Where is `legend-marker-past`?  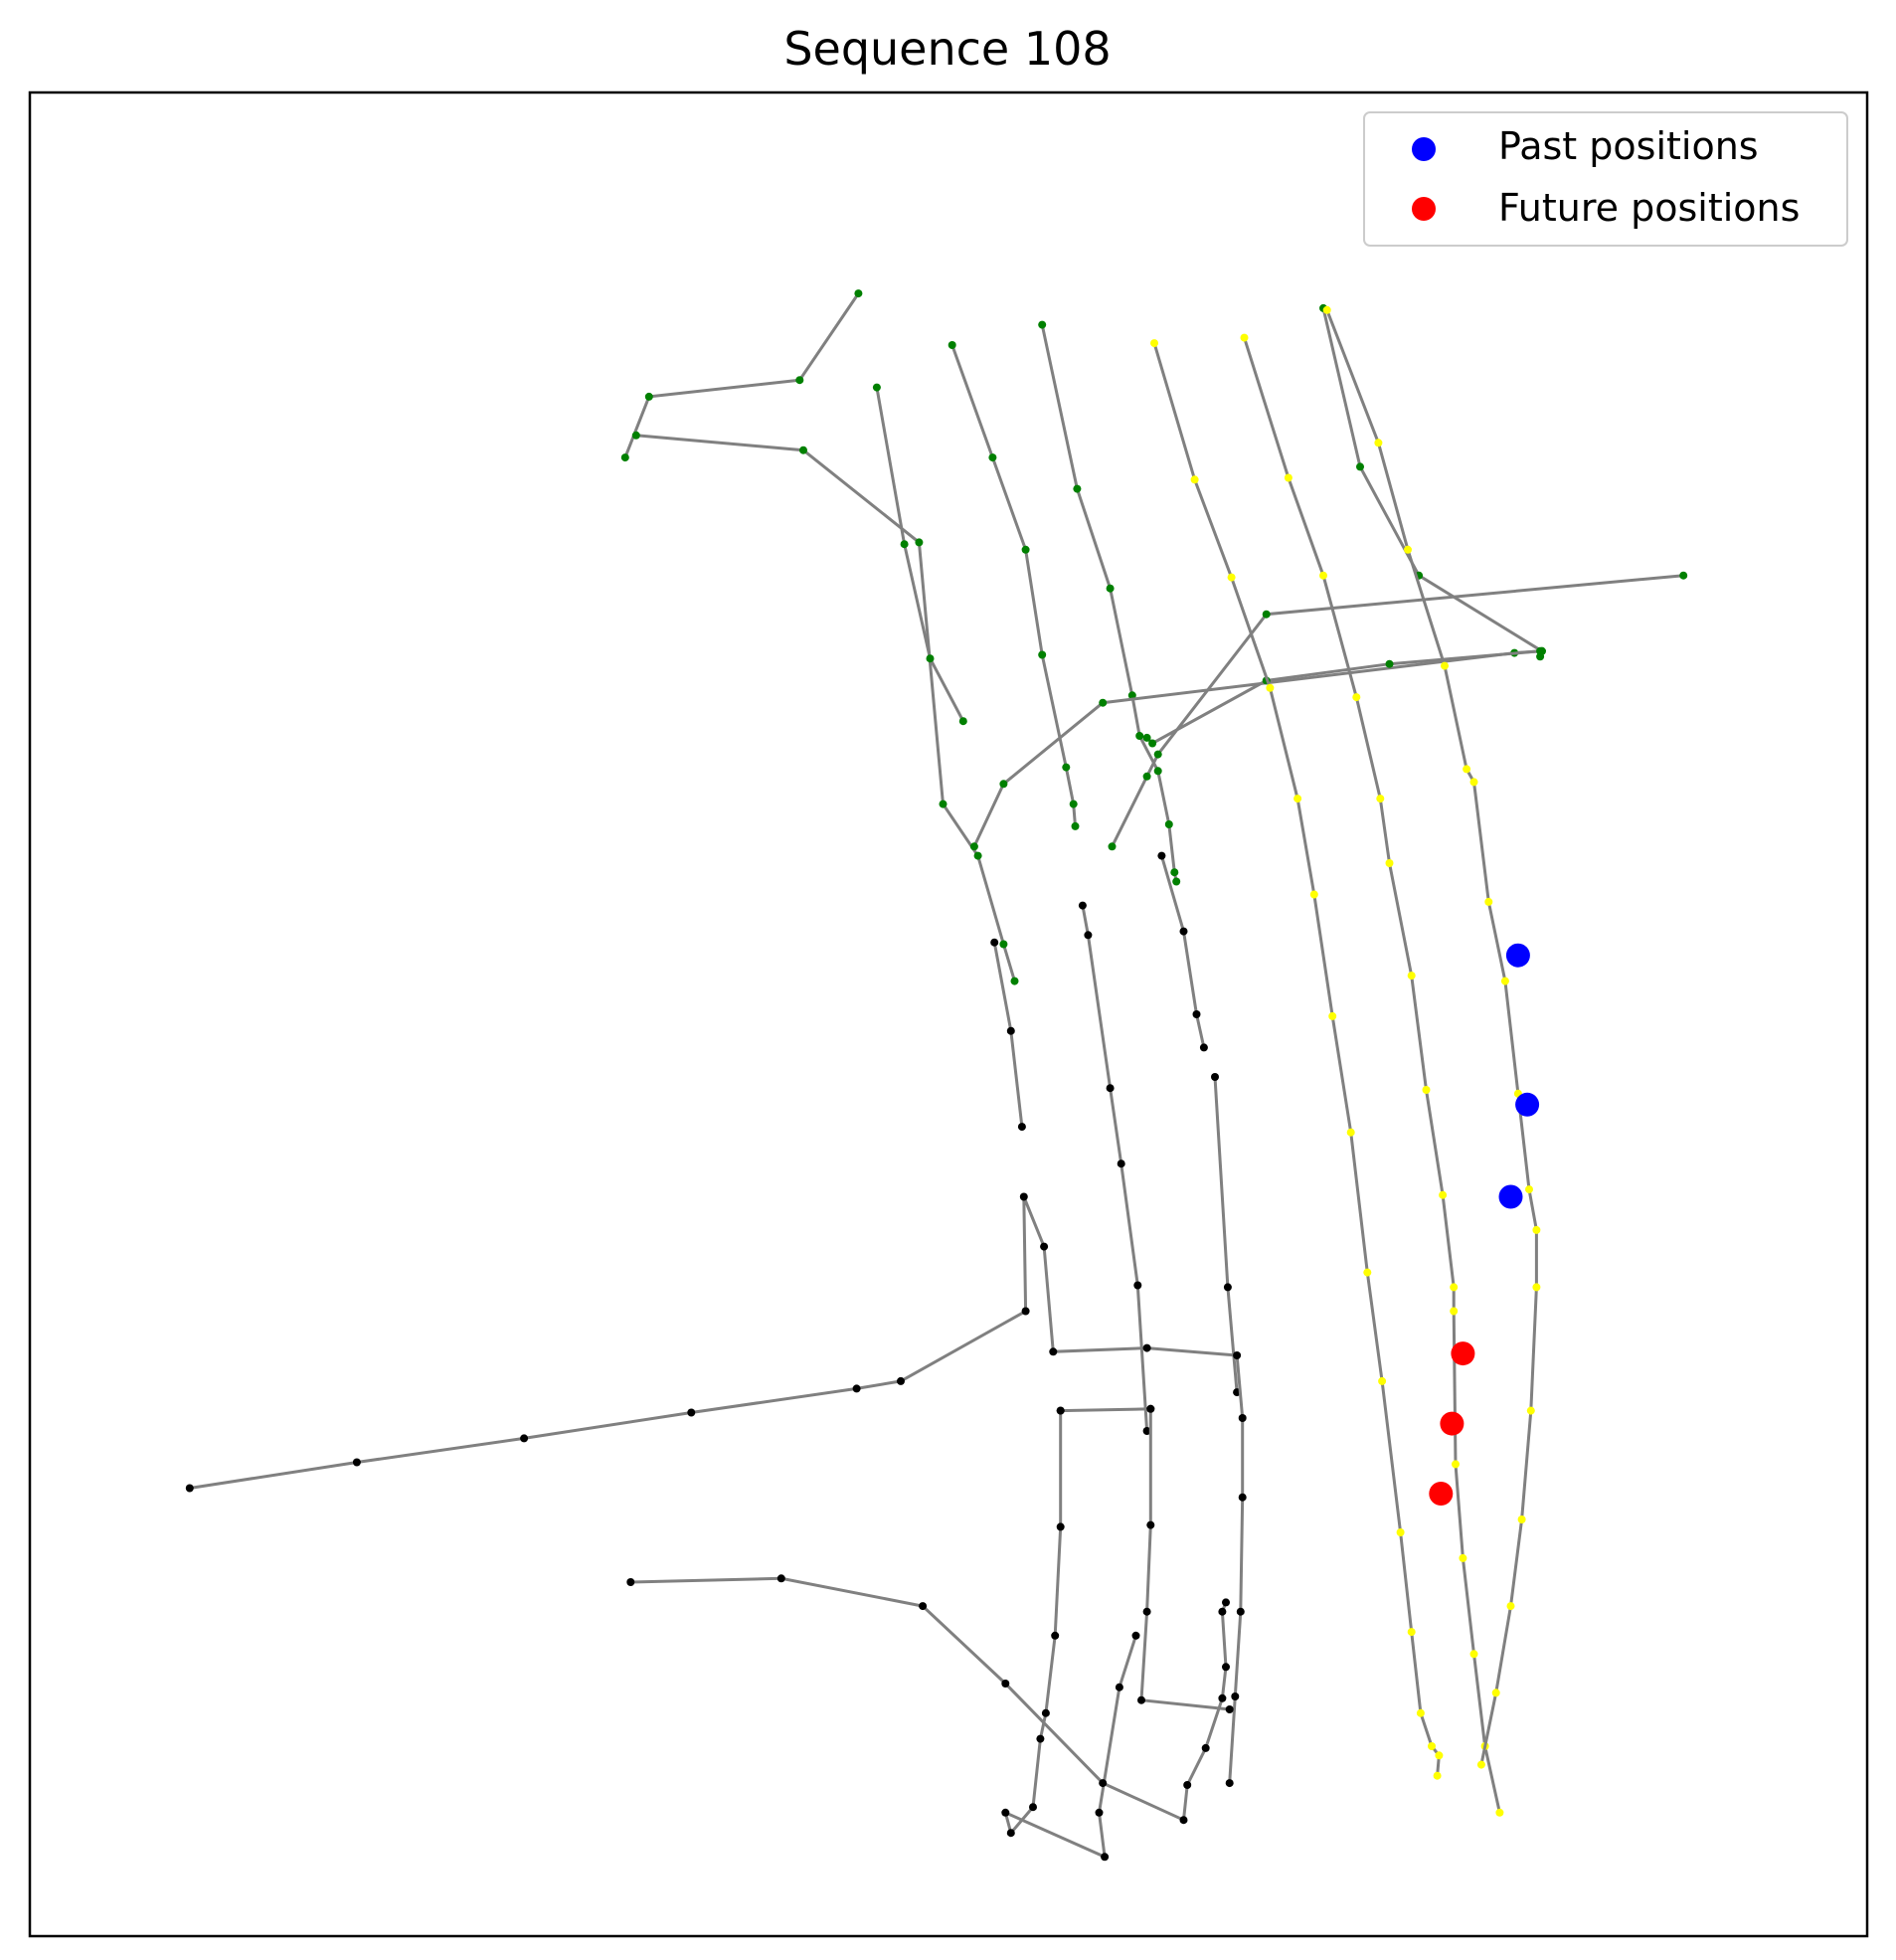
legend-marker-past is located at coordinates (1424, 149).